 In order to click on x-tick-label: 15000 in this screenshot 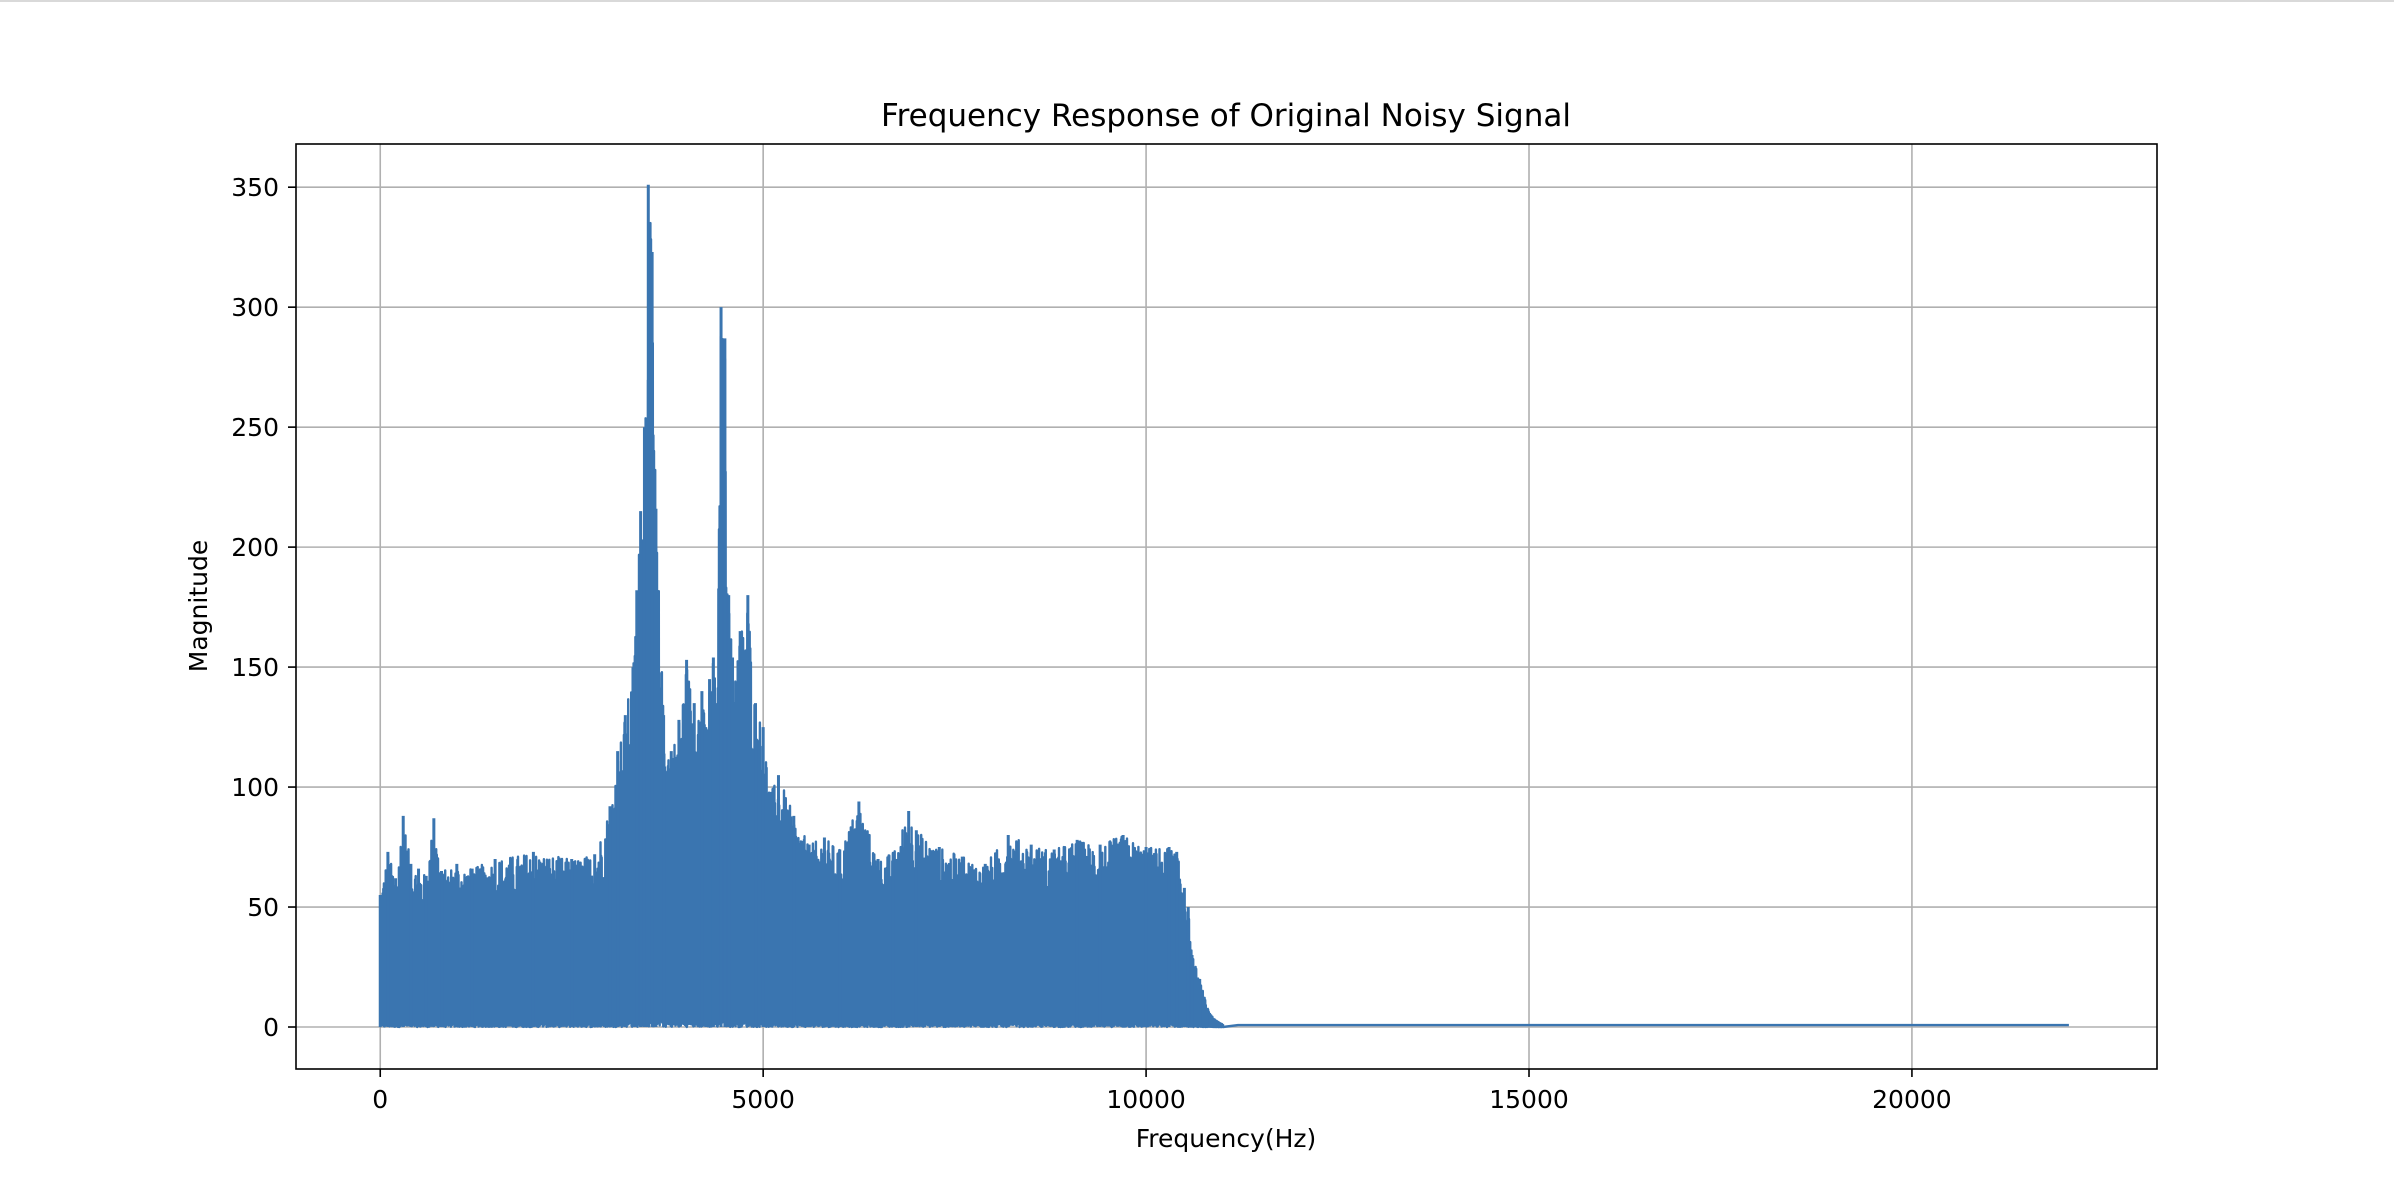, I will do `click(1529, 1099)`.